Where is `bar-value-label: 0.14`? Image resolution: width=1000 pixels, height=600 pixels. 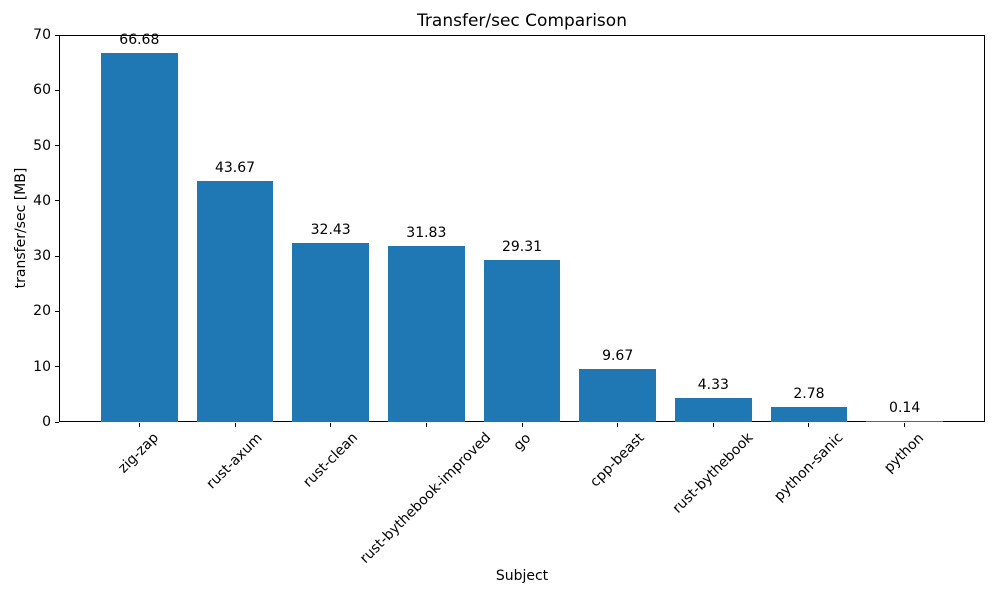 bar-value-label: 0.14 is located at coordinates (905, 408).